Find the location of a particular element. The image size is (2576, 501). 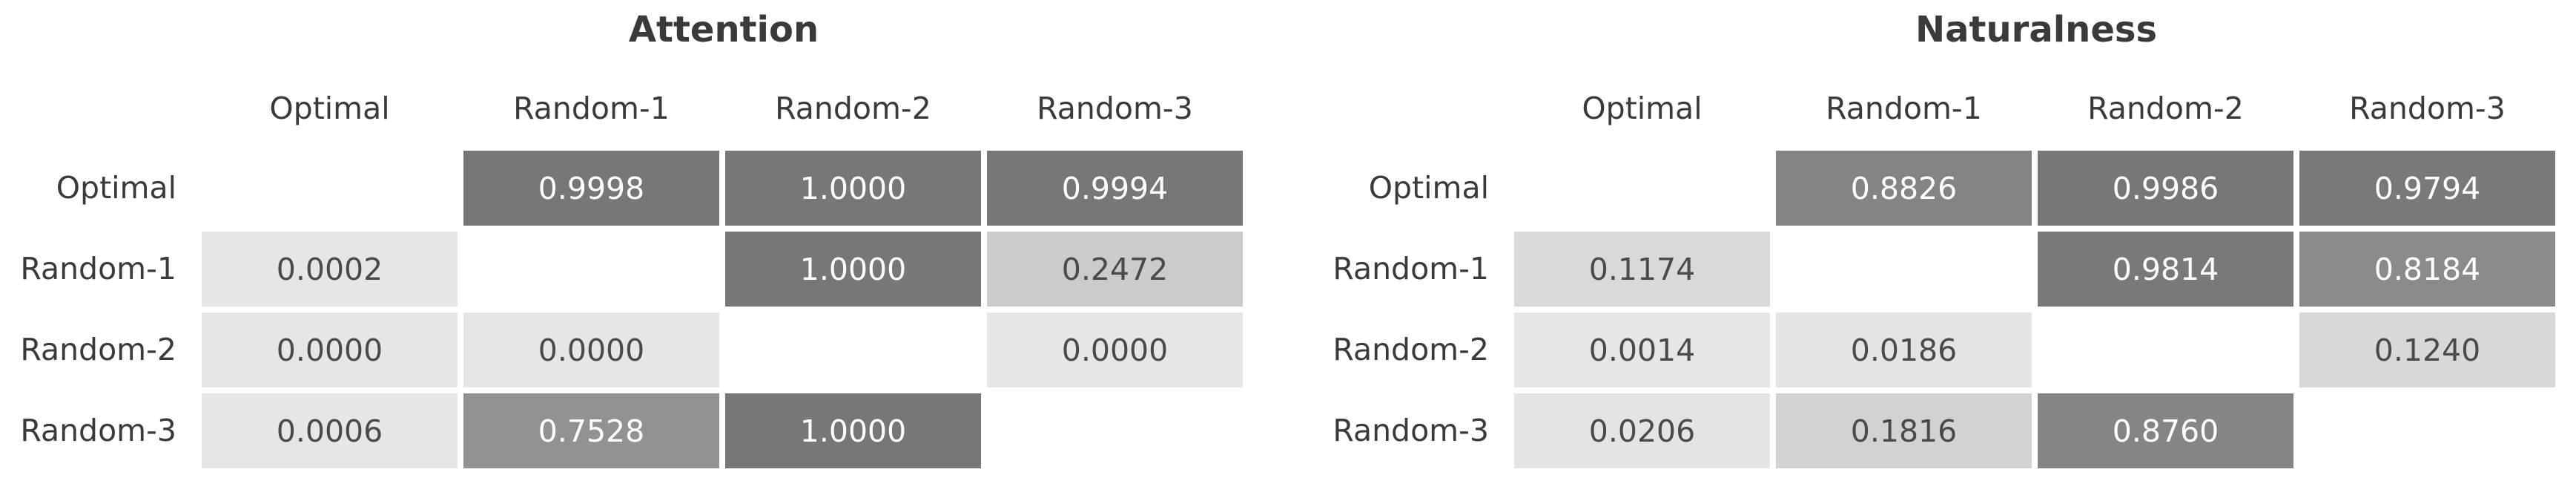

heatmap-cell: 0.7528 is located at coordinates (591, 431).